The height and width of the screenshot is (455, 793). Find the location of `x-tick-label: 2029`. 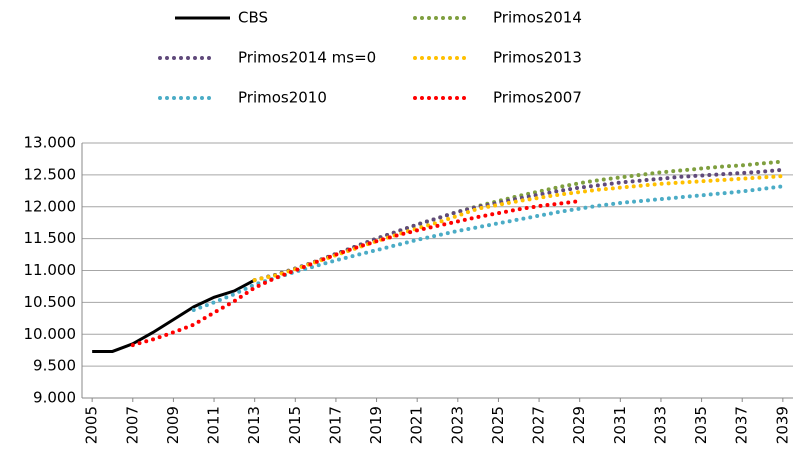

x-tick-label: 2029 is located at coordinates (579, 425).